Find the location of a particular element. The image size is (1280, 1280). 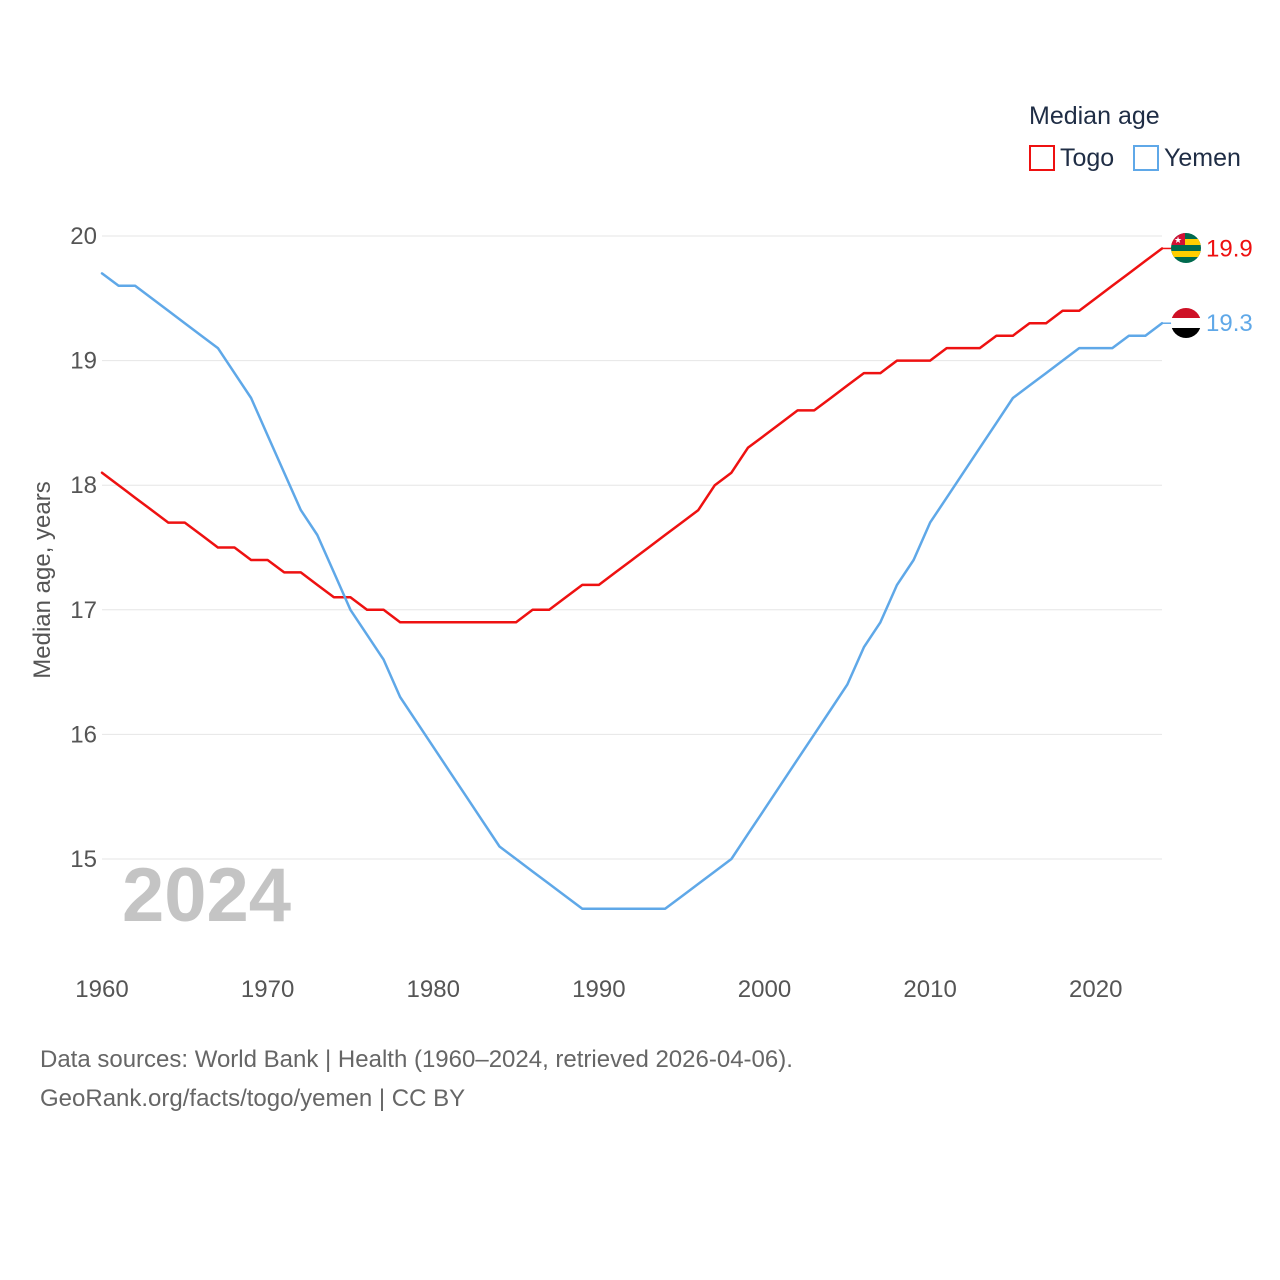

legend: Median age Togo Yemen is located at coordinates (1135, 137).